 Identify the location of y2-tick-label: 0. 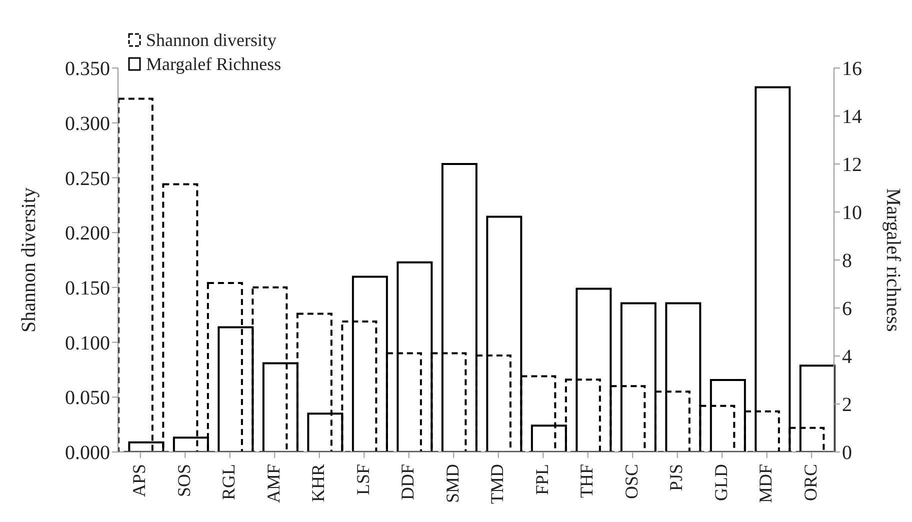
(847, 453).